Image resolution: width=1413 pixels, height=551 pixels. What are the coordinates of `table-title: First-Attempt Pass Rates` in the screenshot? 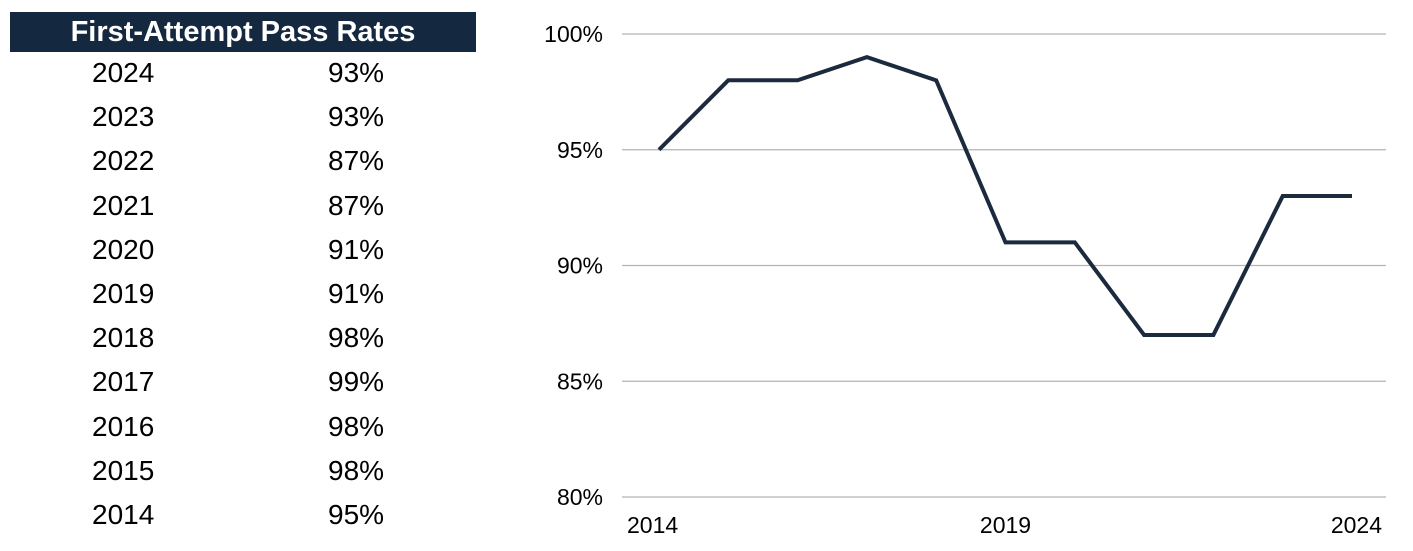 It's located at (243, 32).